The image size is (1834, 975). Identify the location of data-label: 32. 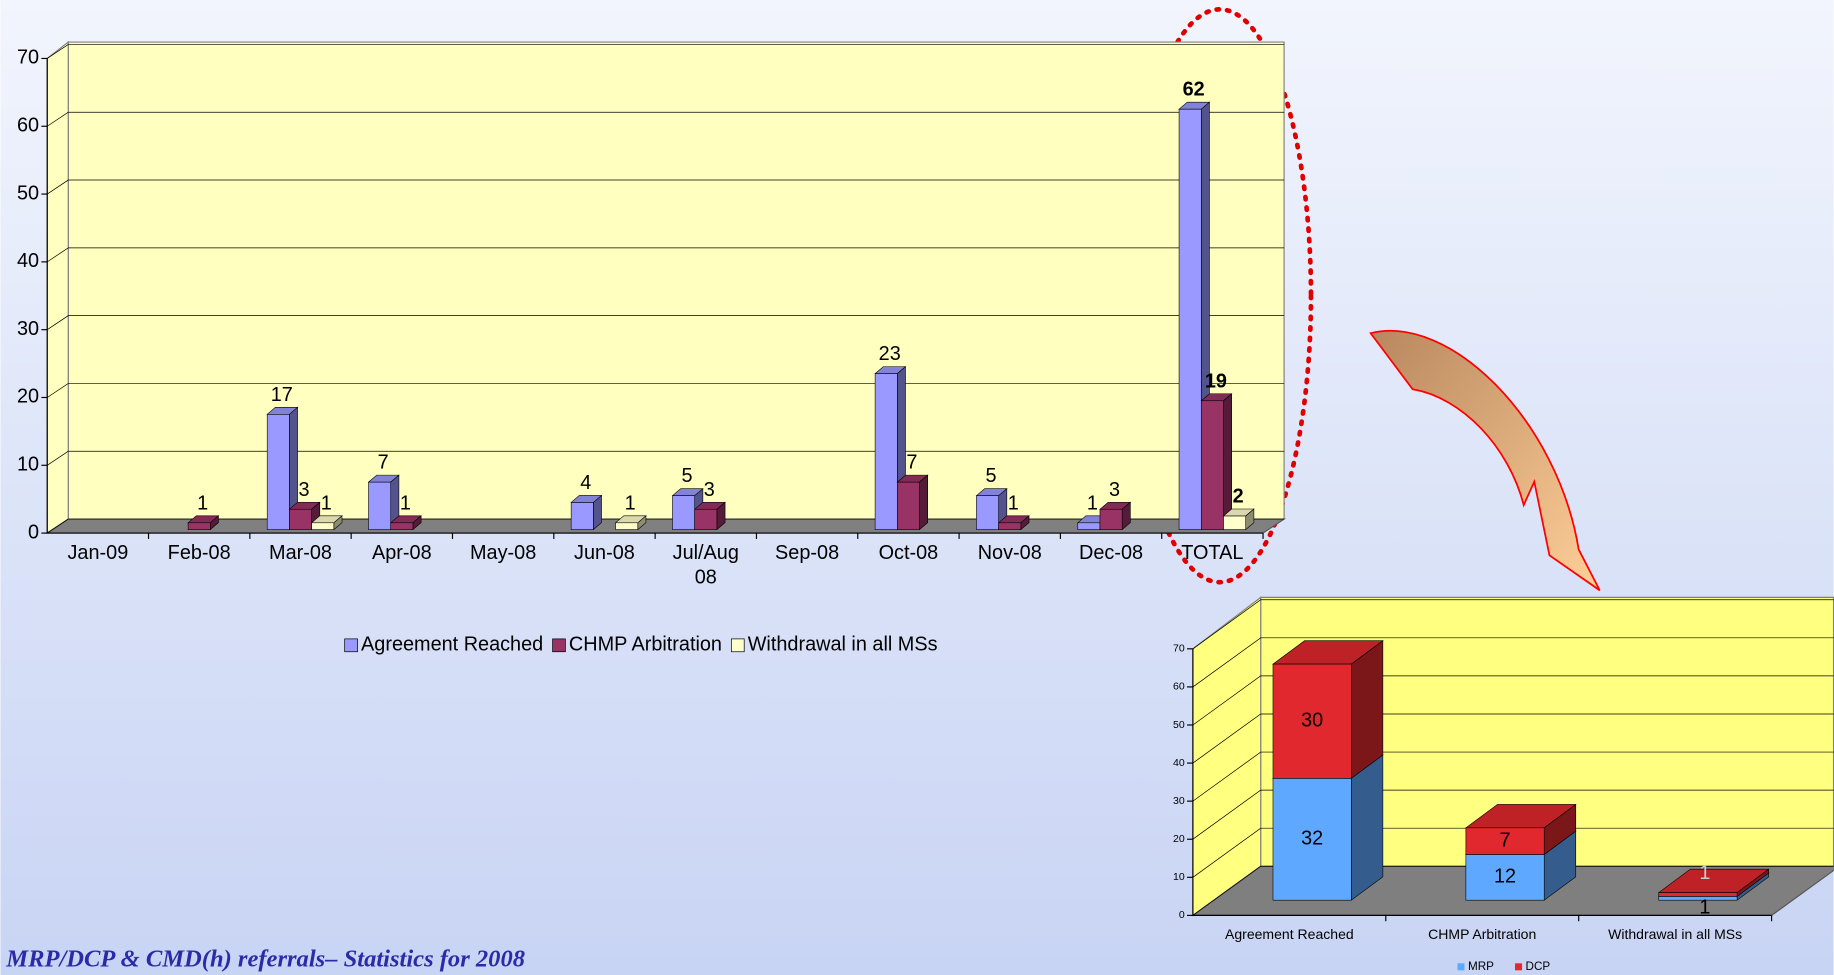
(1312, 839).